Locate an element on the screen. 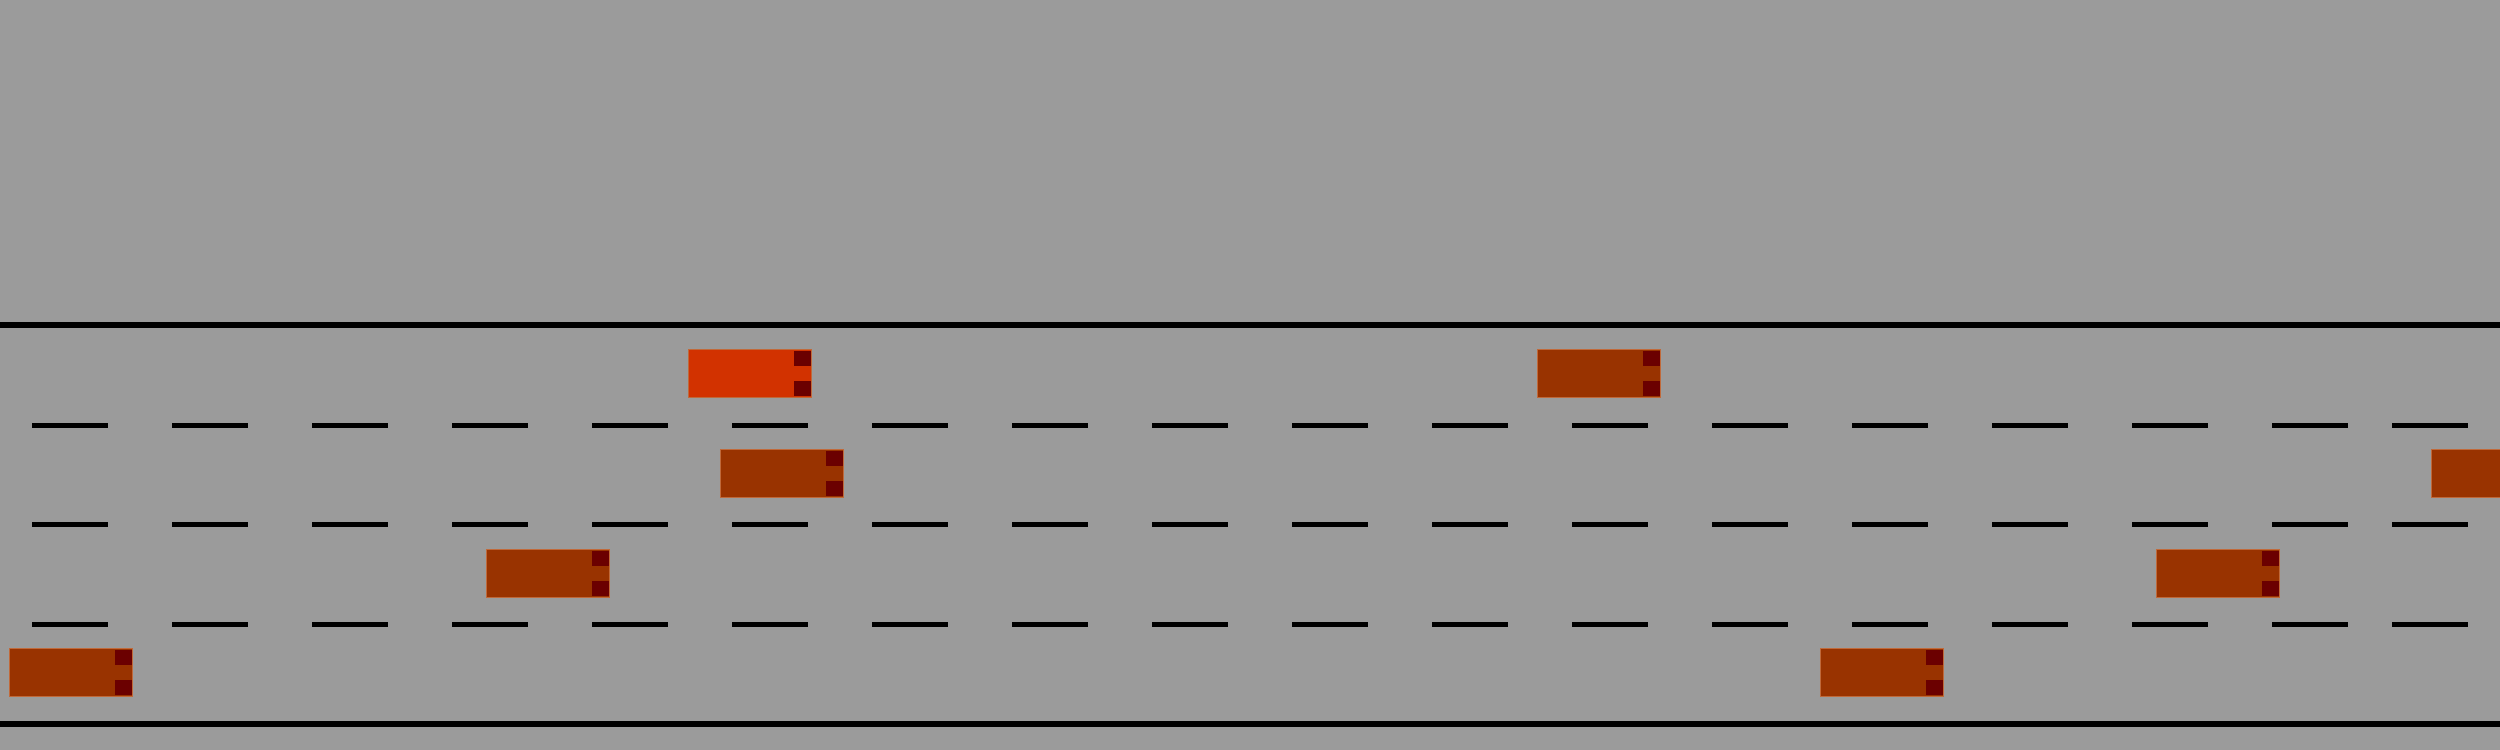  road-edge-bottom is located at coordinates (1250, 724).